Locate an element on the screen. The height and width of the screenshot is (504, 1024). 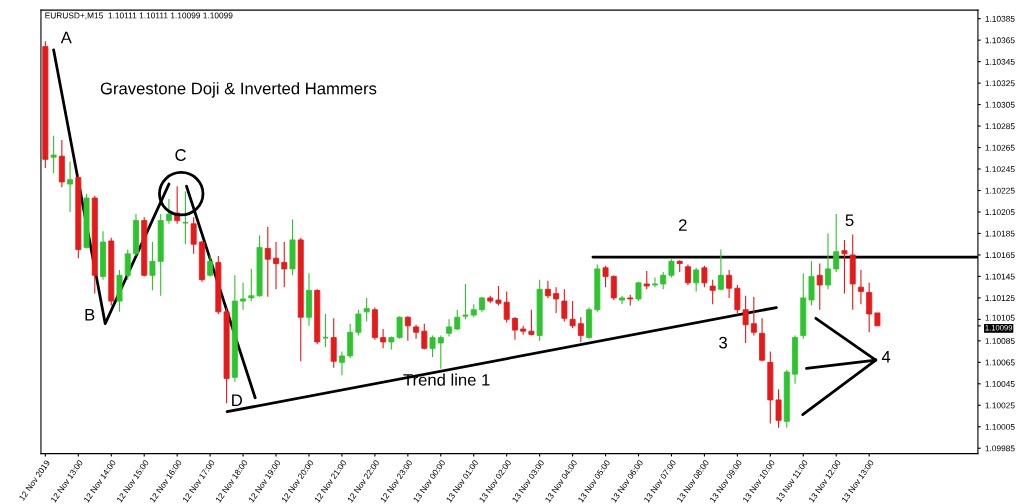
annotation: 3 is located at coordinates (723, 342).